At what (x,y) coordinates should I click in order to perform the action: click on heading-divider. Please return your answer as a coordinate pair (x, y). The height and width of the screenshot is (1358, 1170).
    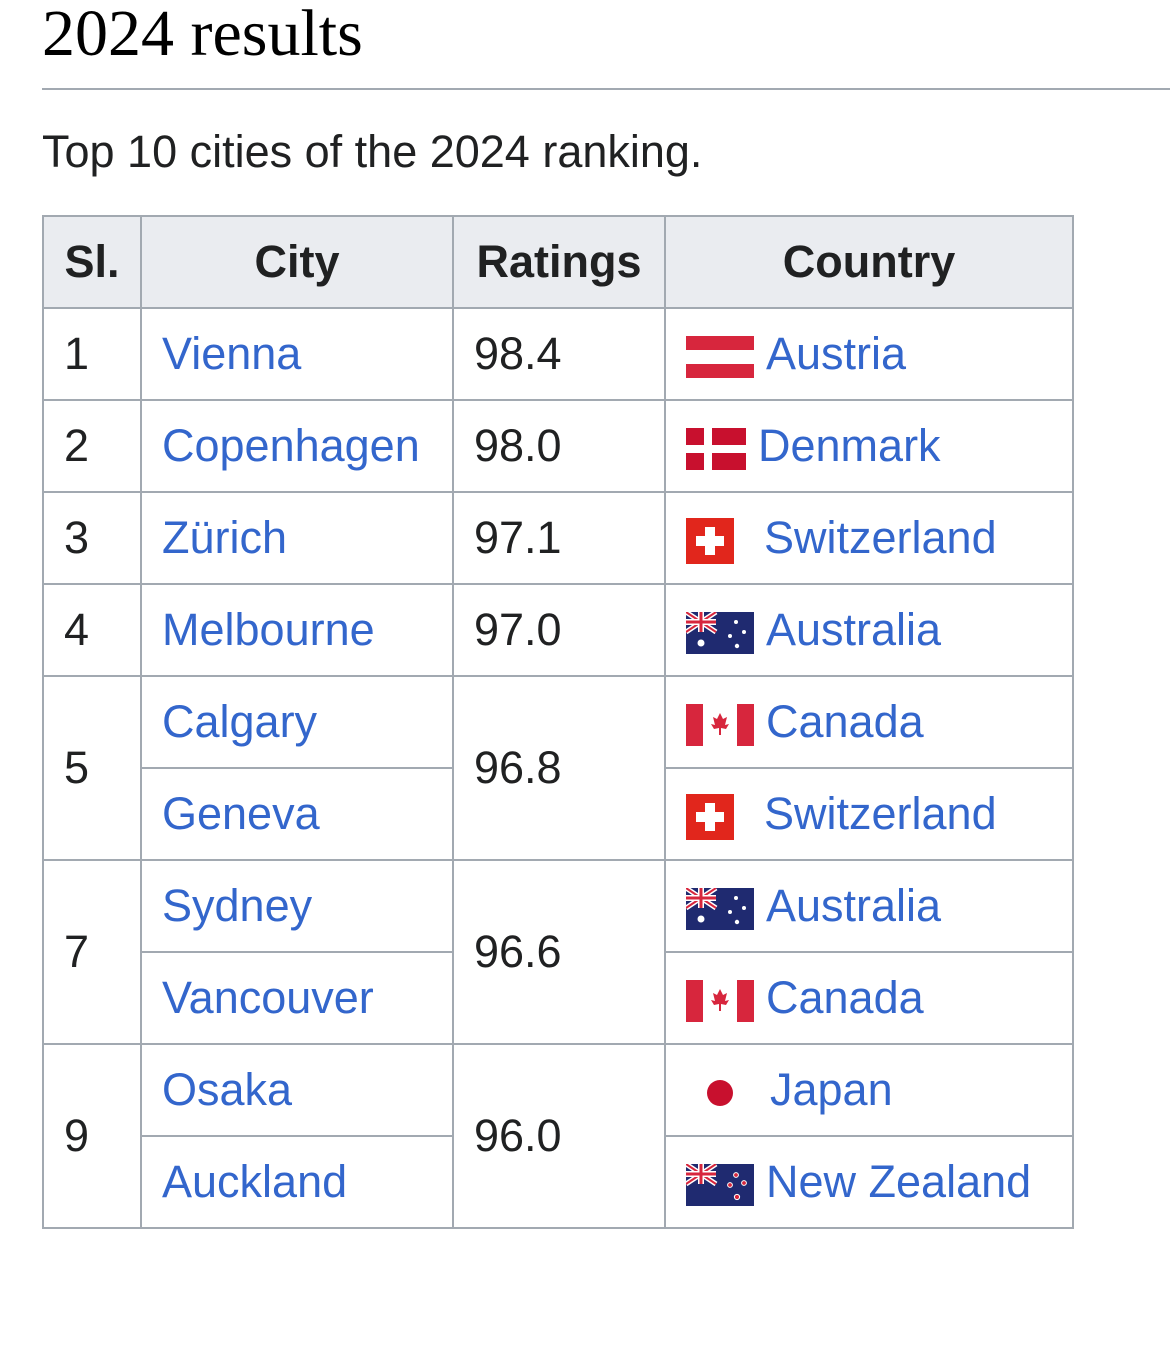
    Looking at the image, I should click on (606, 89).